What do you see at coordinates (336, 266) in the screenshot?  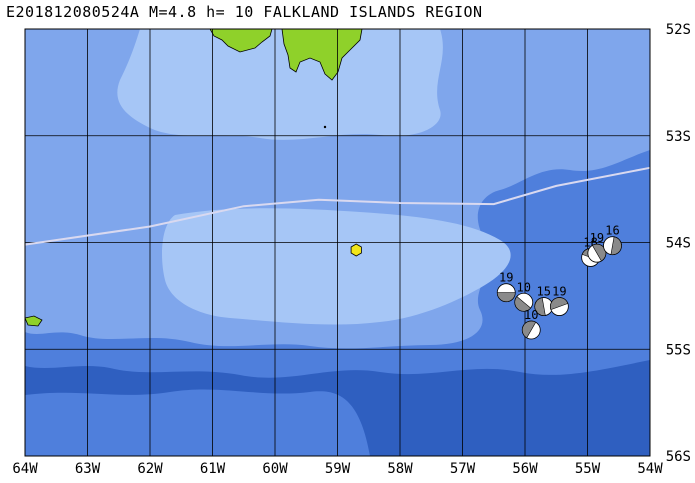 I see `shelf-burdwood` at bounding box center [336, 266].